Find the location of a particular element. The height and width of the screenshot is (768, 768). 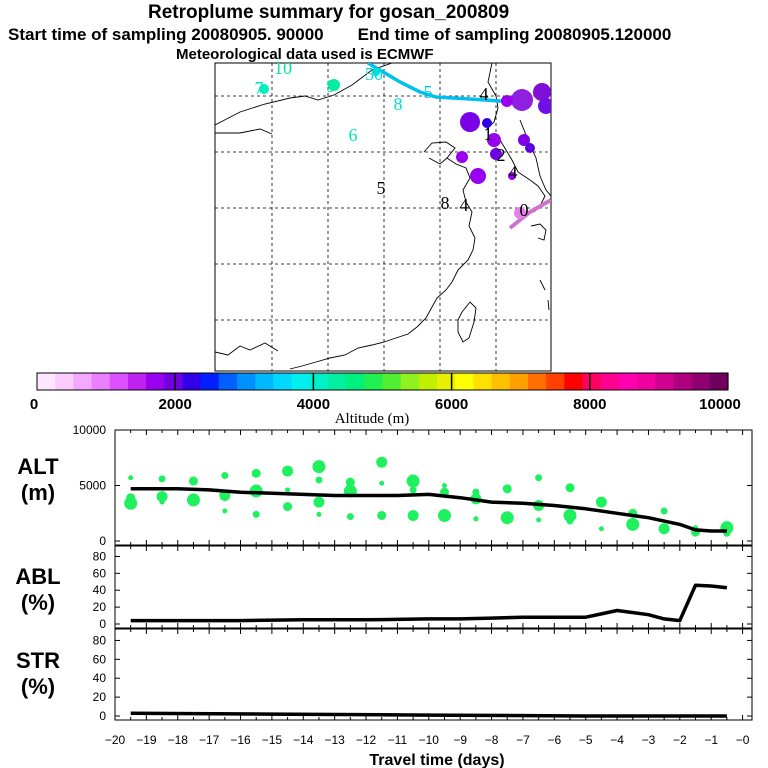

alt-label: ALT is located at coordinates (38, 466).